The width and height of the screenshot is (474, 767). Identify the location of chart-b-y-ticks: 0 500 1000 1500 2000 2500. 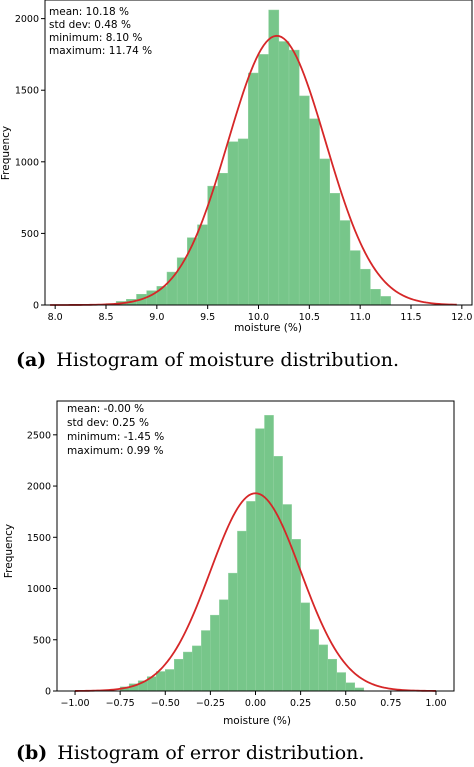
(42, 564).